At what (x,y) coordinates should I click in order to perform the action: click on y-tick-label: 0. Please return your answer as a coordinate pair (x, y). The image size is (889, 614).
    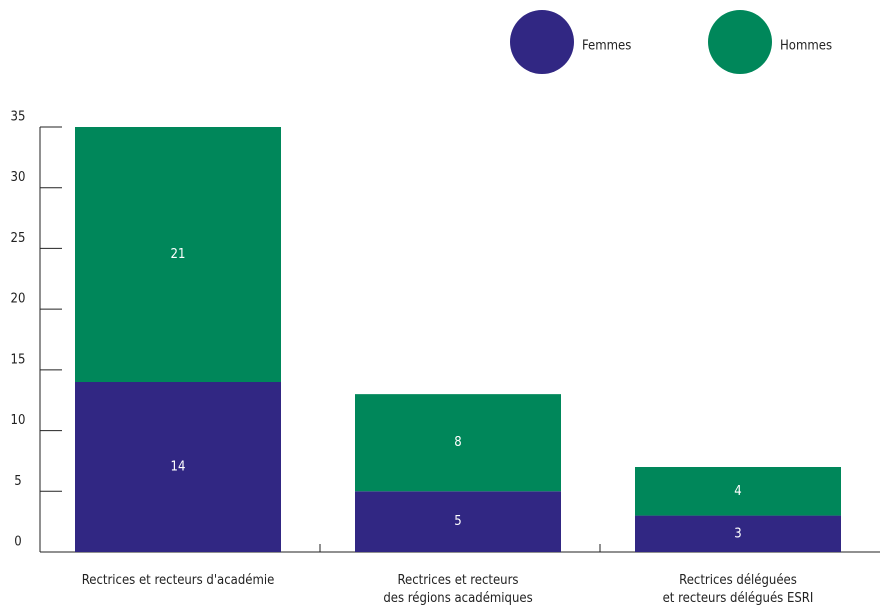
    Looking at the image, I should click on (17, 542).